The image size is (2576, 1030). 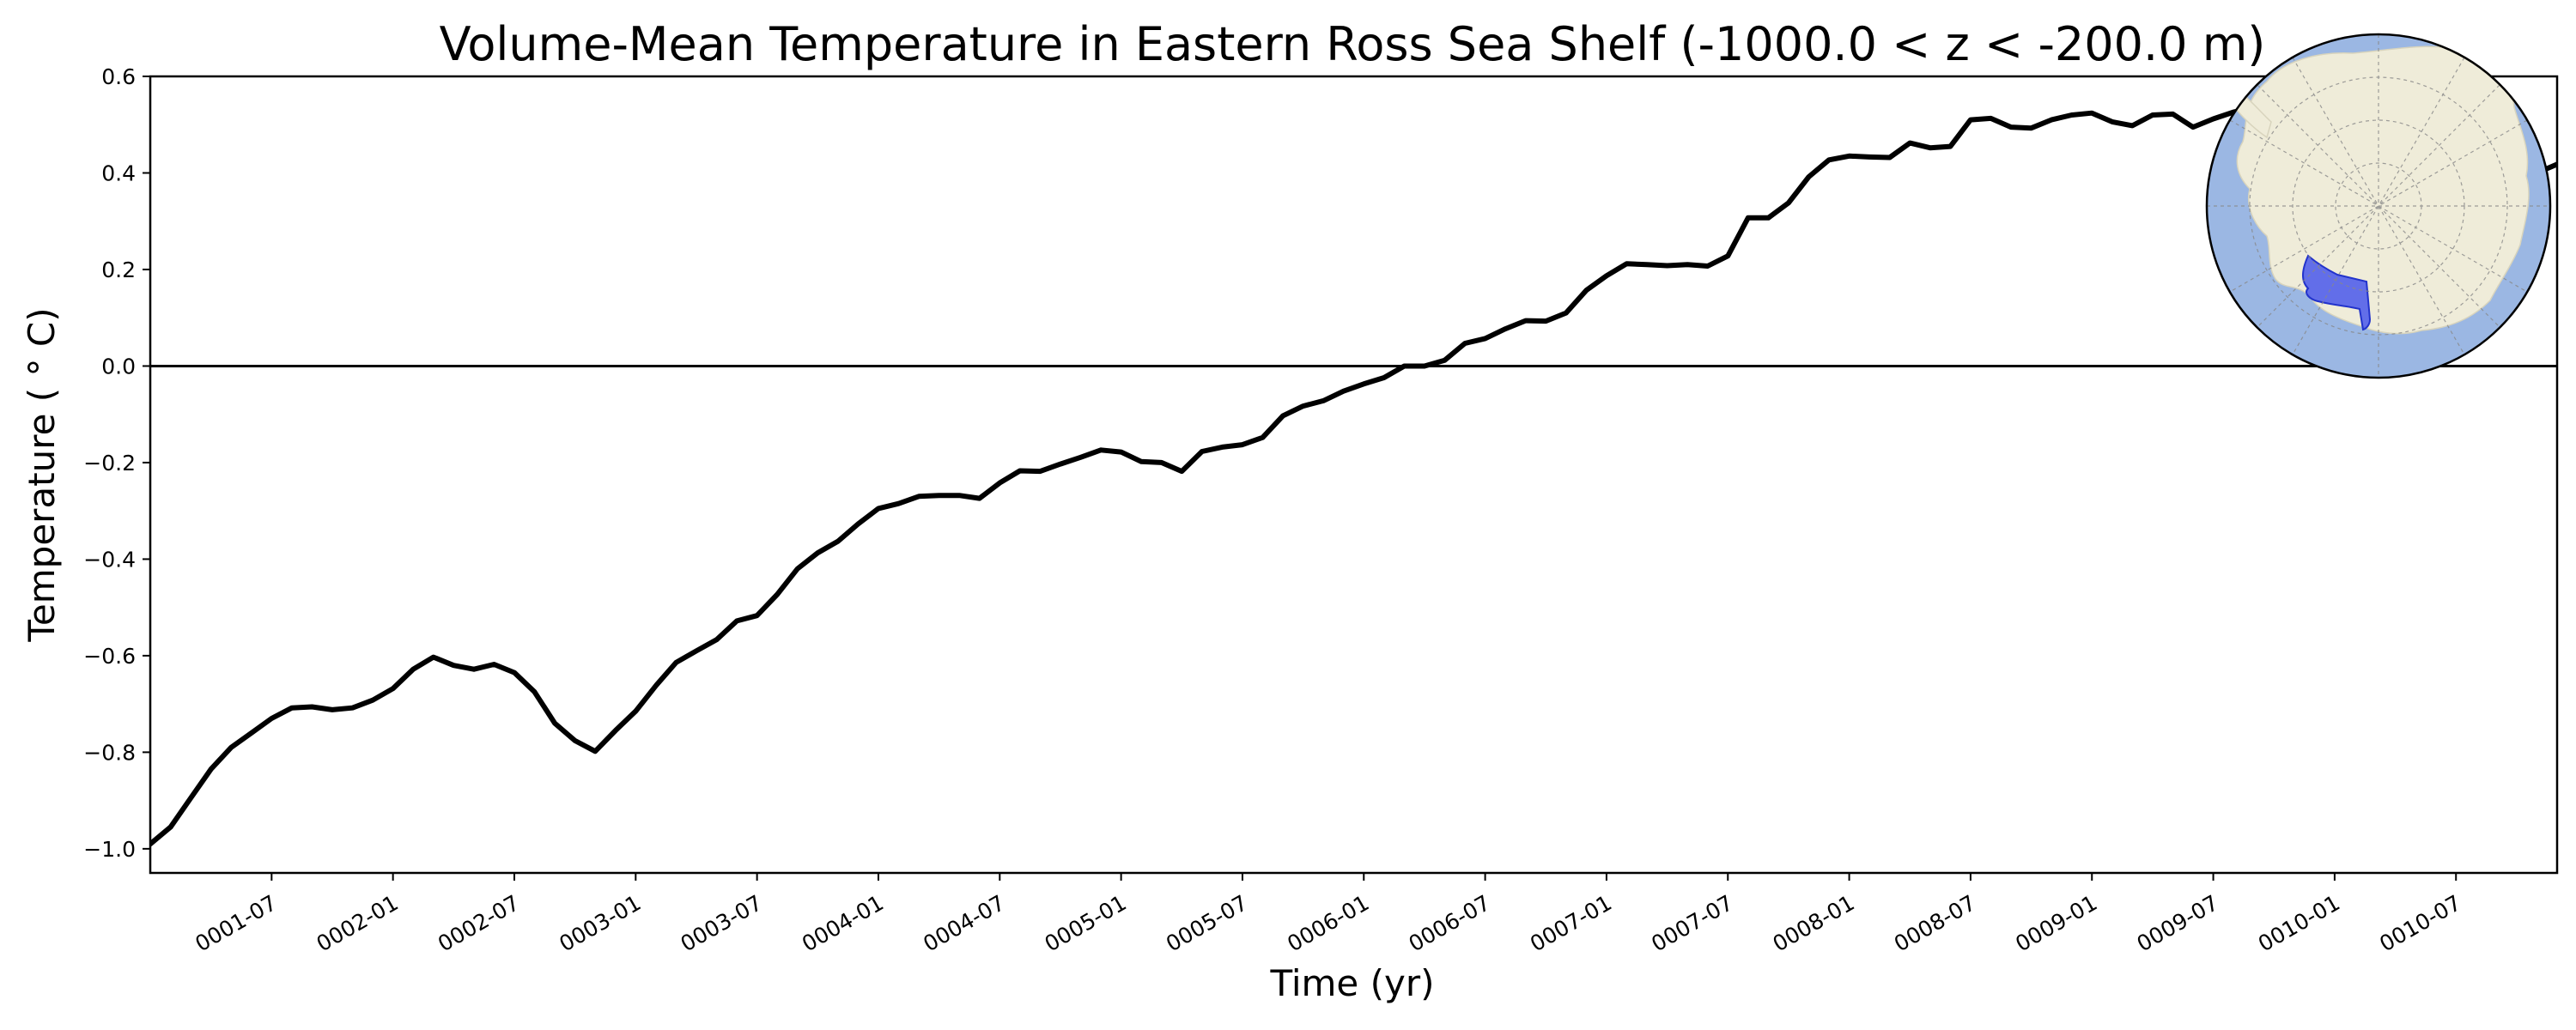 I want to click on x-tick-label: 0008-07, so click(x=1935, y=923).